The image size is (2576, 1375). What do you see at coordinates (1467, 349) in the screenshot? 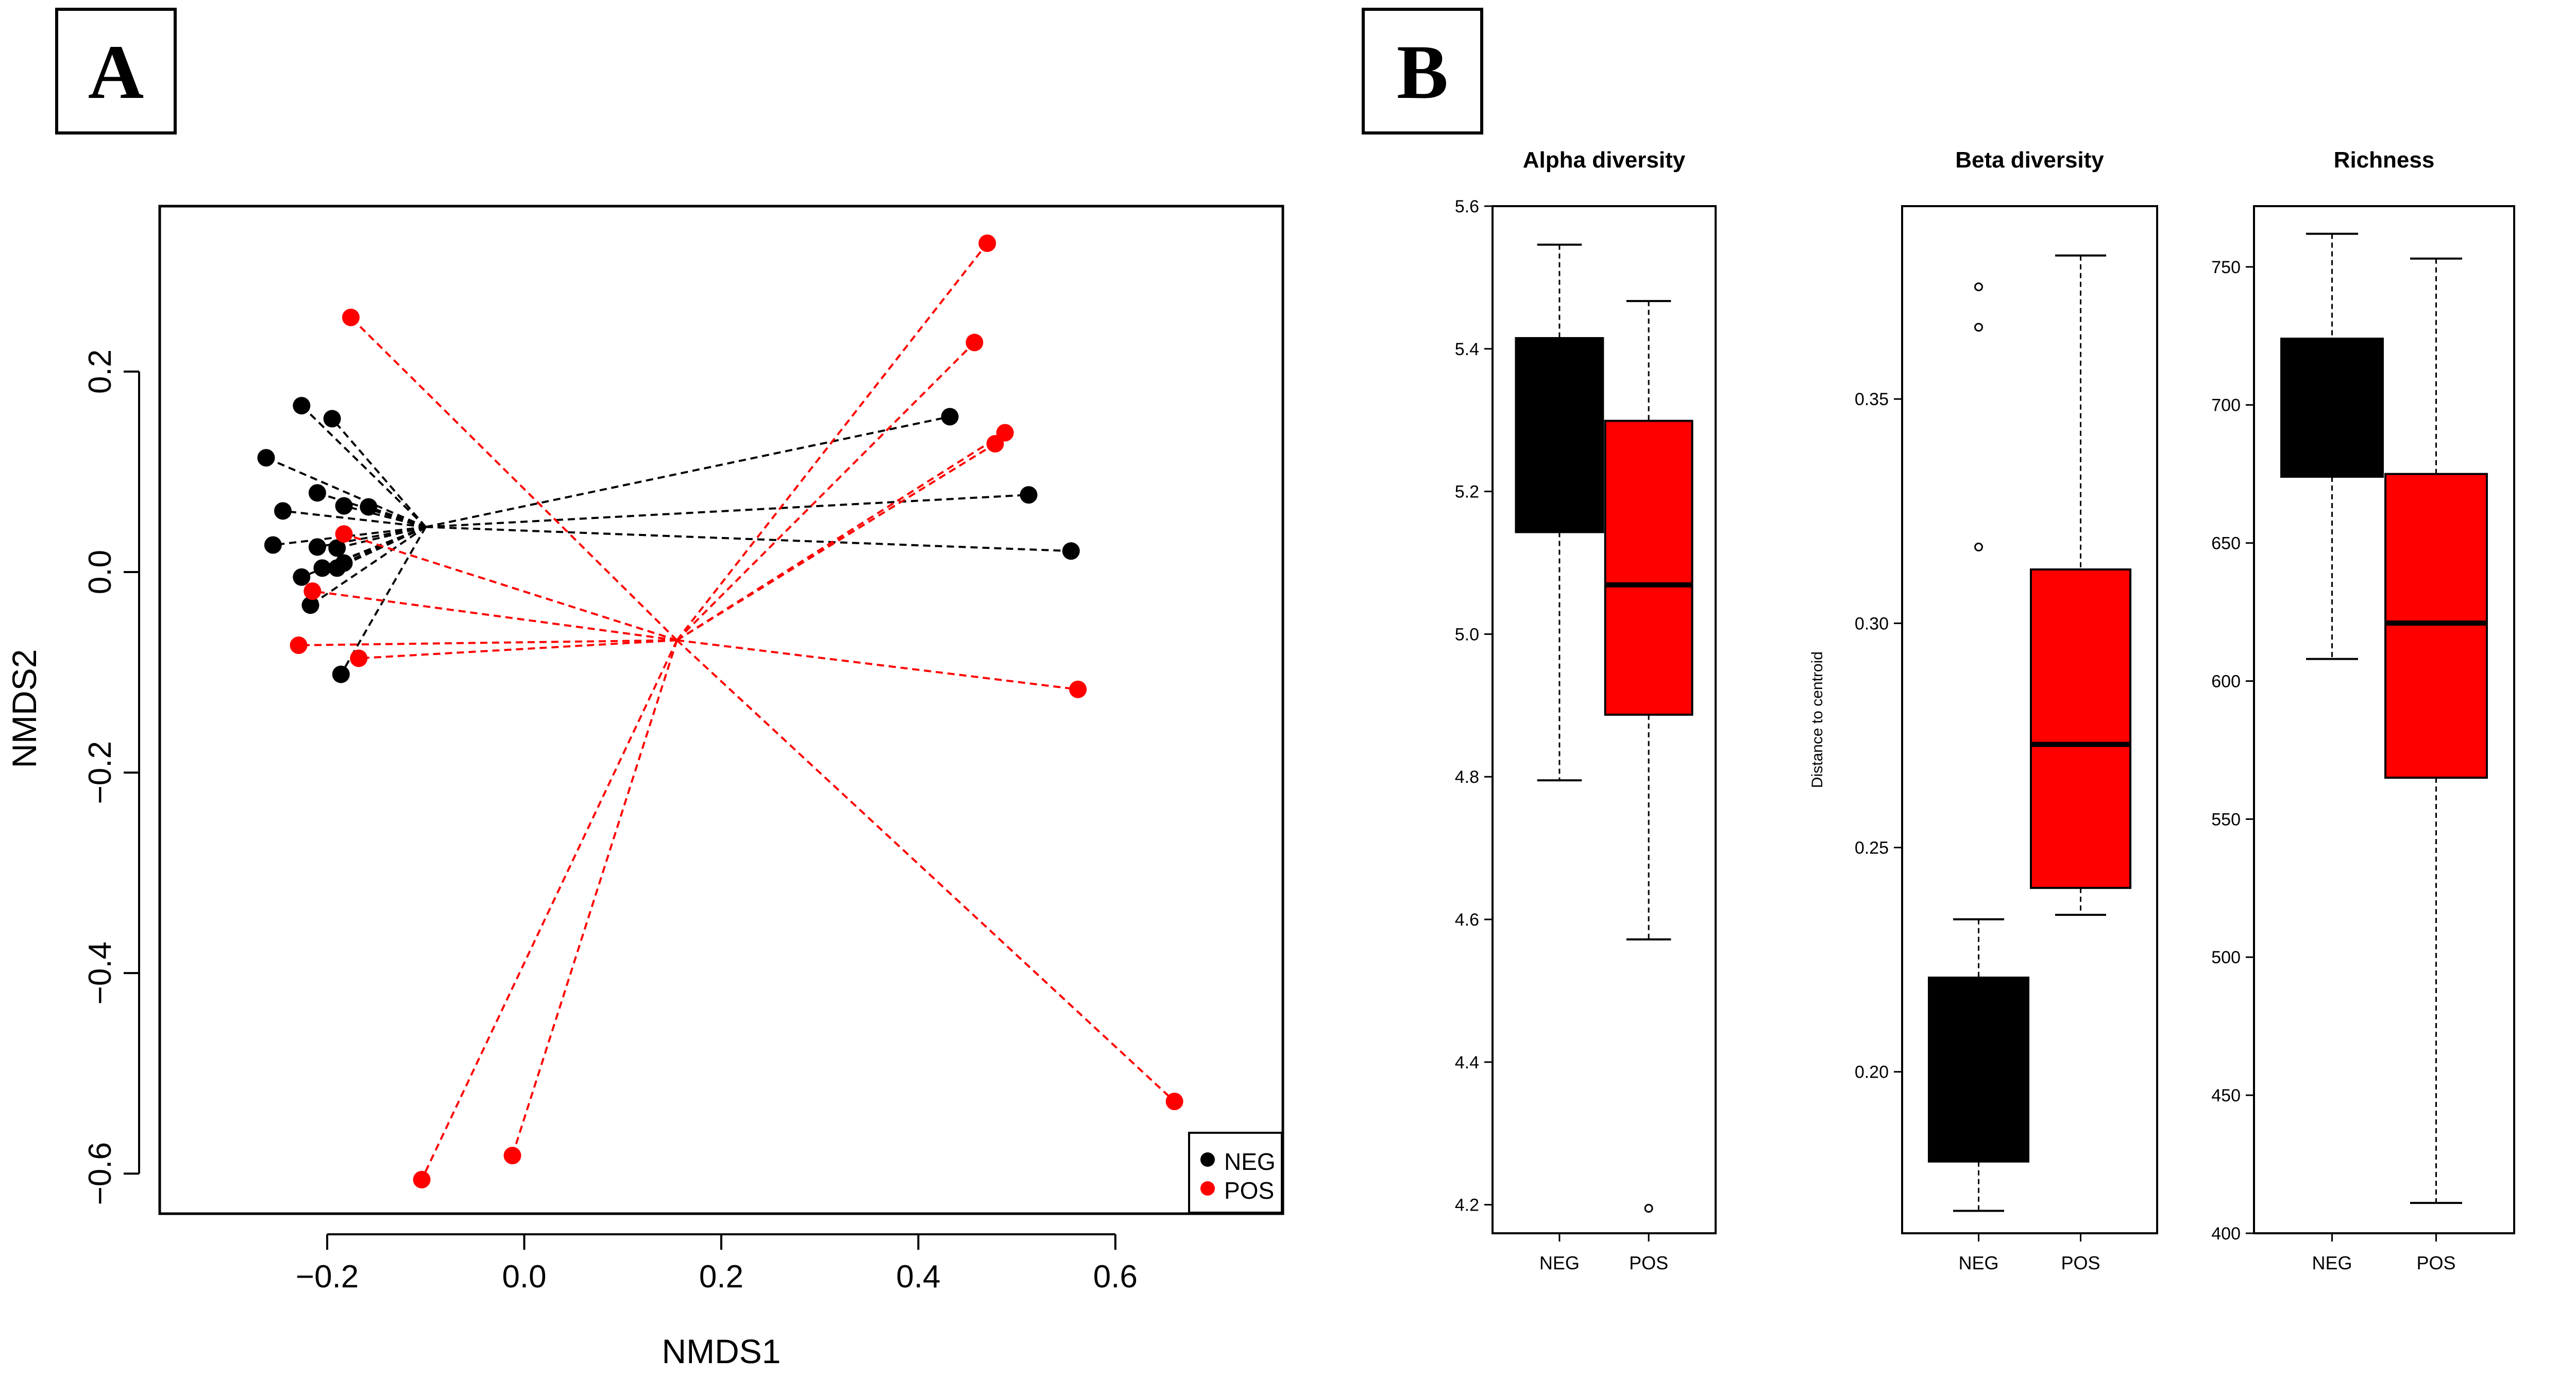
I see `y-tick-label: 5.4` at bounding box center [1467, 349].